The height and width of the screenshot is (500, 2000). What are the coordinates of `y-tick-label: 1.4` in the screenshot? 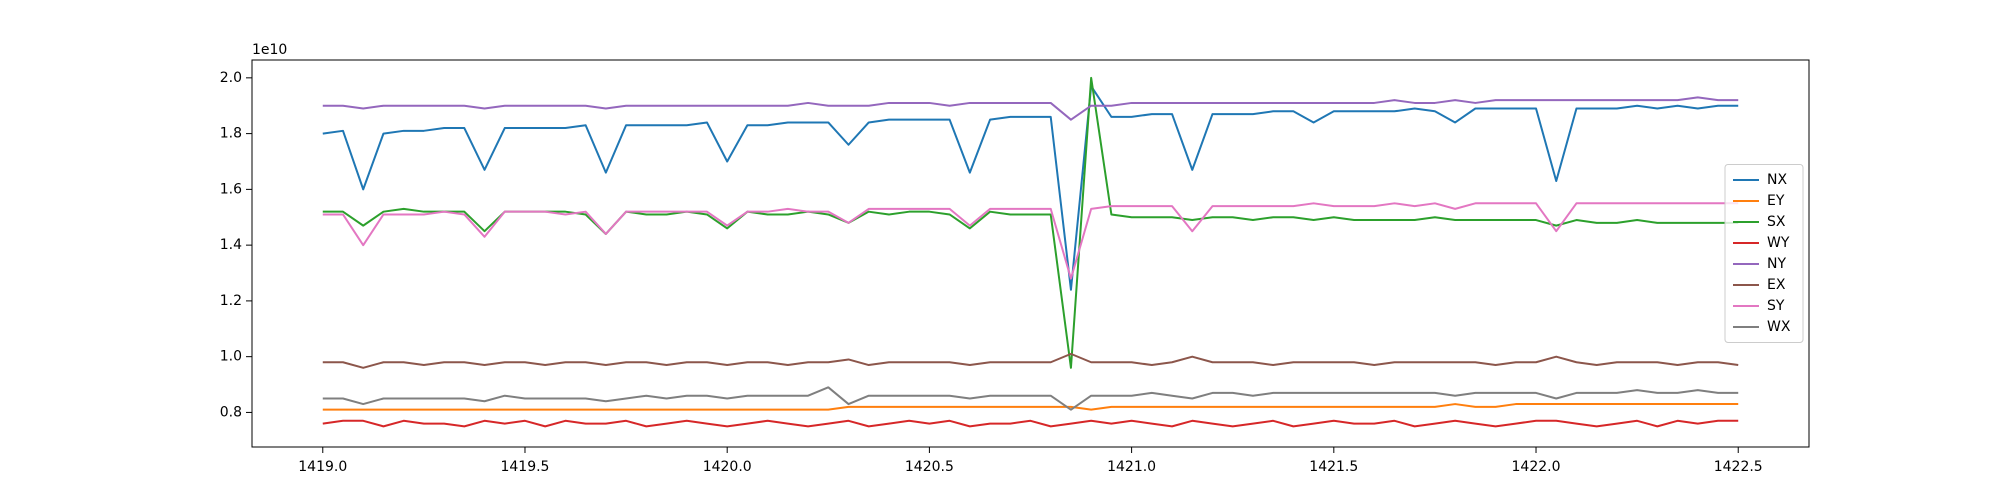 It's located at (231, 245).